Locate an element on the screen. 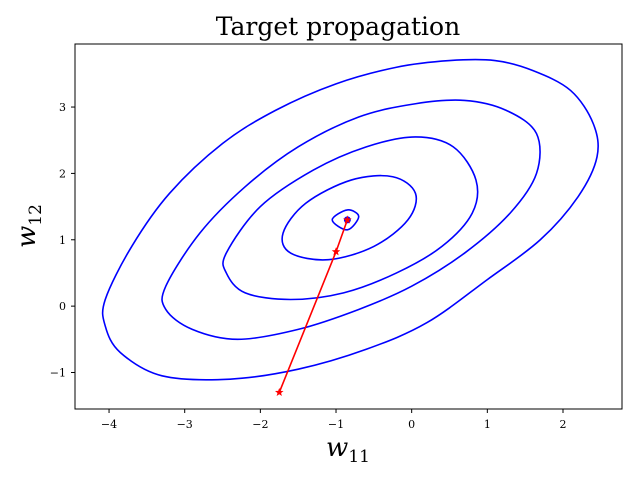  x-tick-label: −3 is located at coordinates (185, 424).